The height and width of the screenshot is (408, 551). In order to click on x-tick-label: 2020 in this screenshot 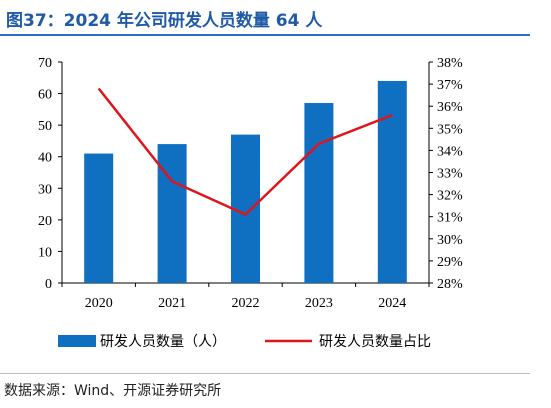, I will do `click(99, 303)`.